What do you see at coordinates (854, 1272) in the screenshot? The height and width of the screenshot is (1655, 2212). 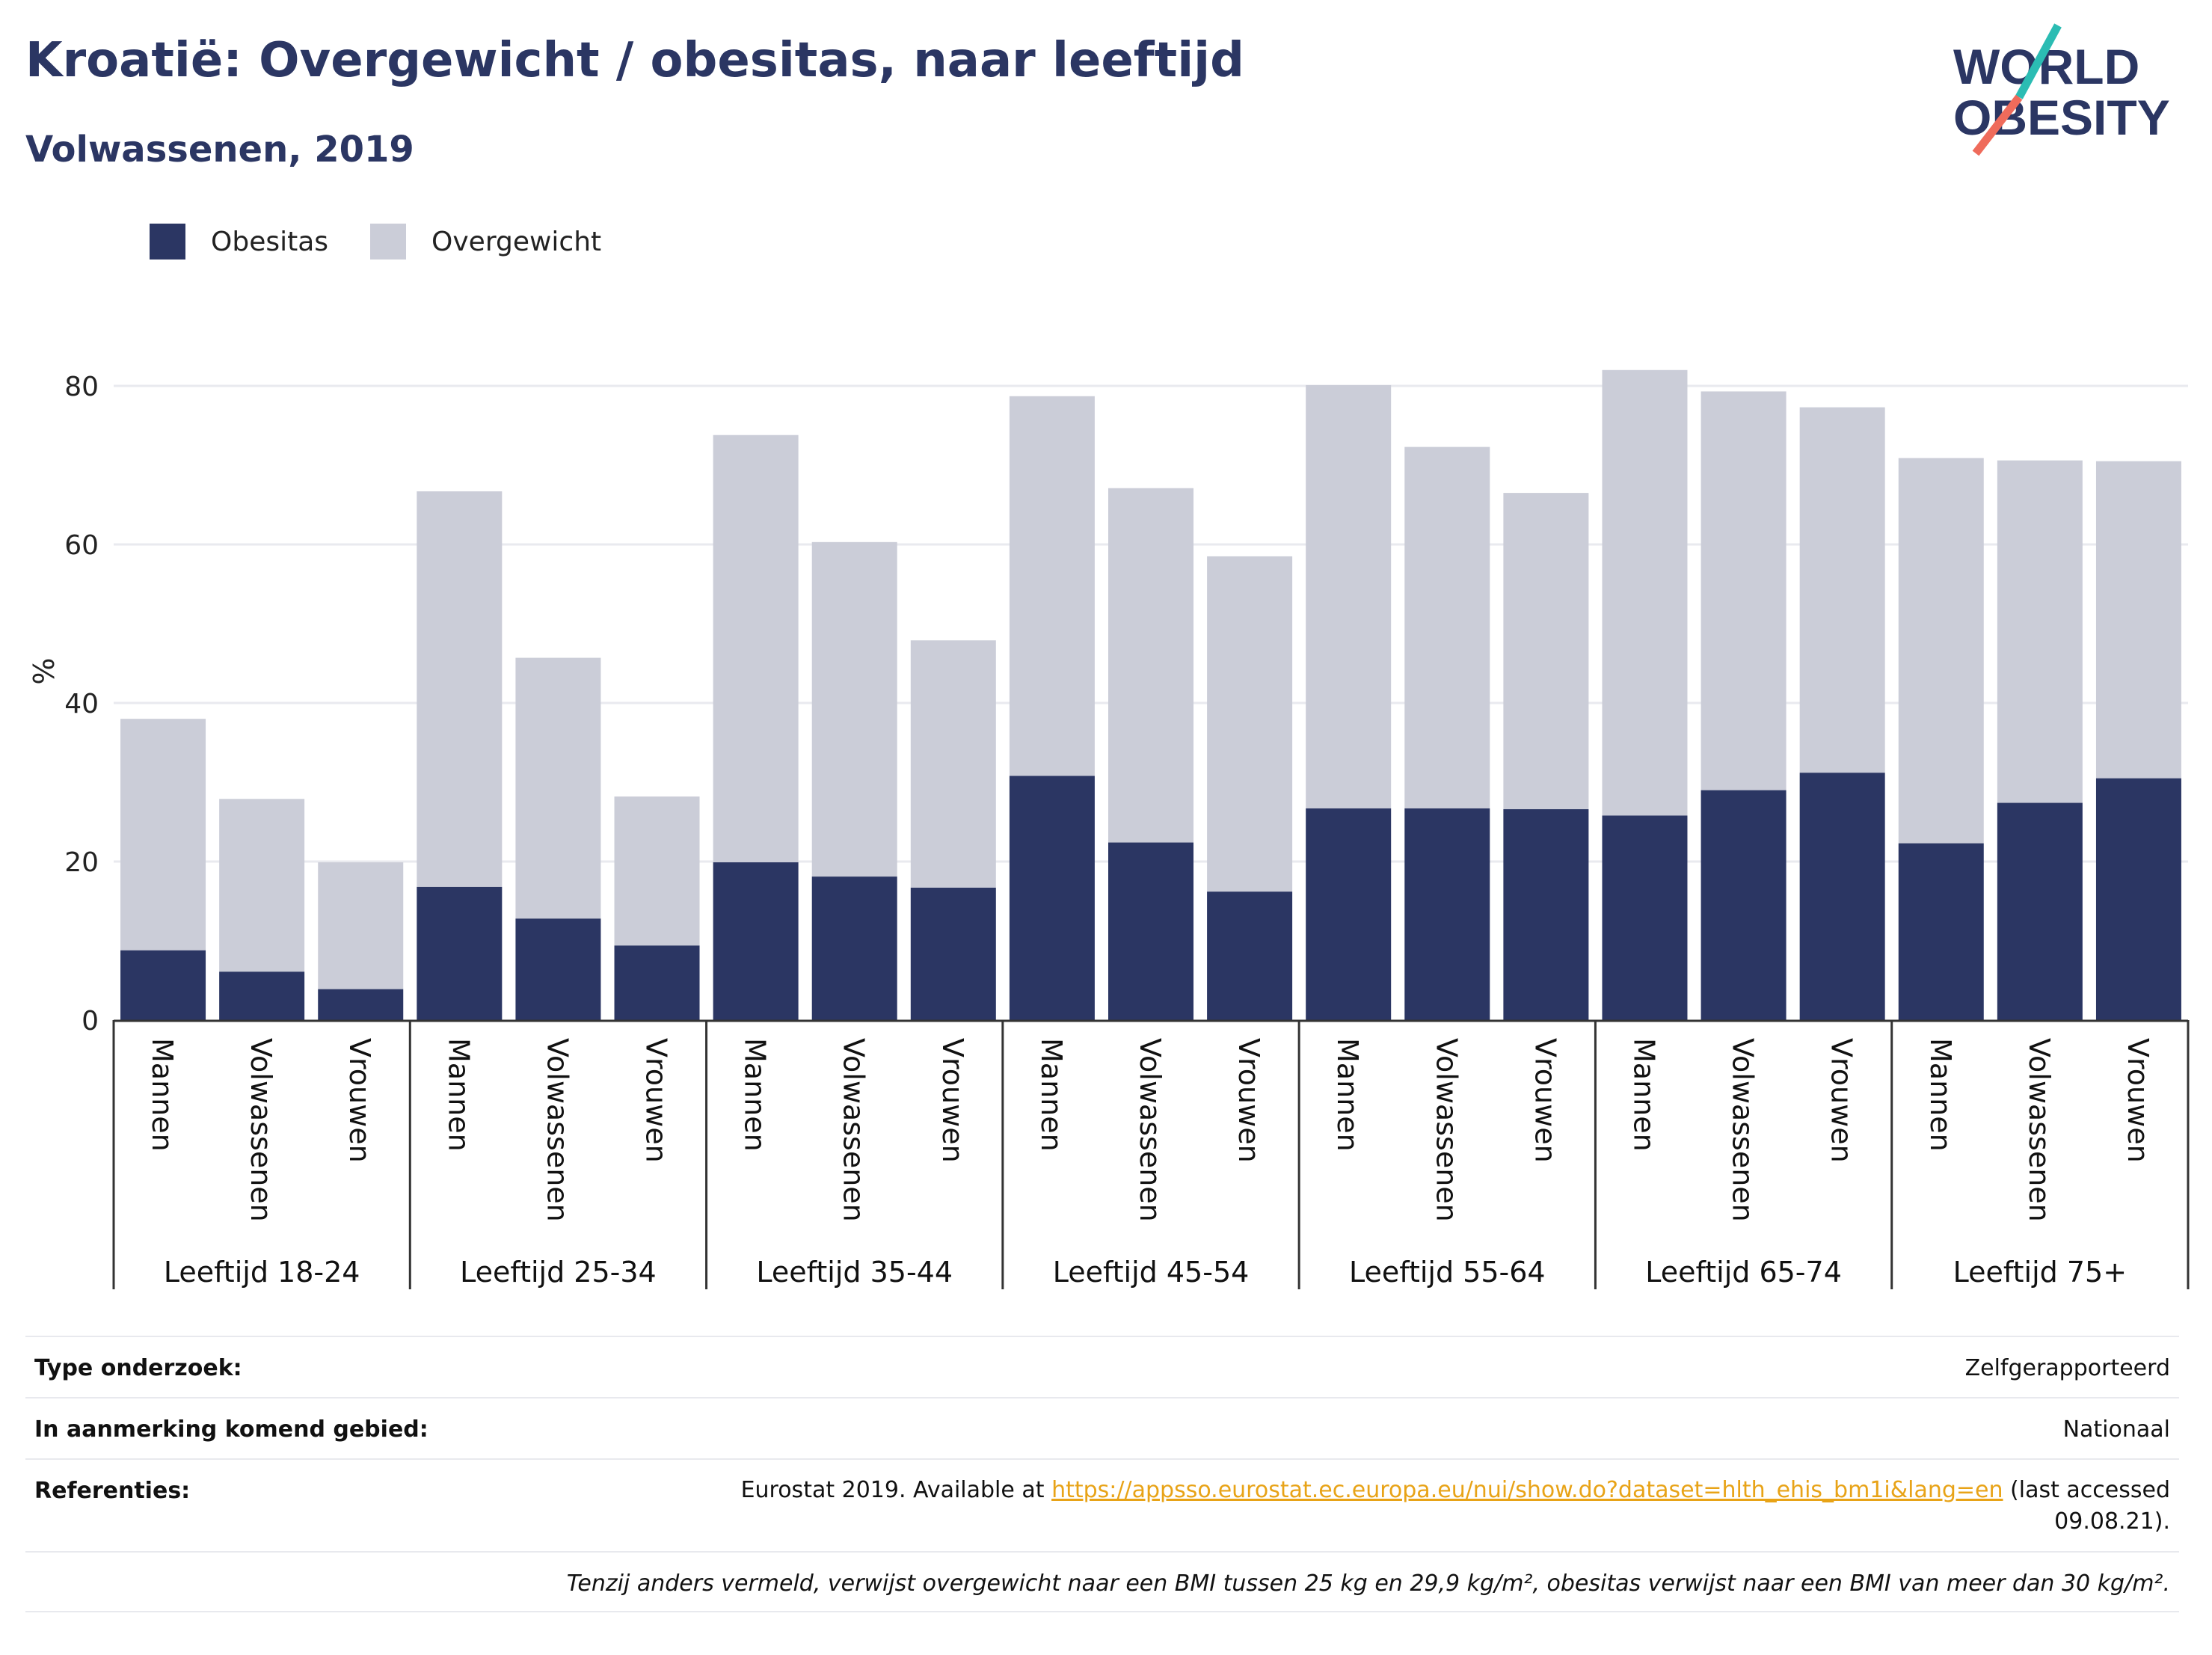 I see `group-label: Leeftijd 35-44` at bounding box center [854, 1272].